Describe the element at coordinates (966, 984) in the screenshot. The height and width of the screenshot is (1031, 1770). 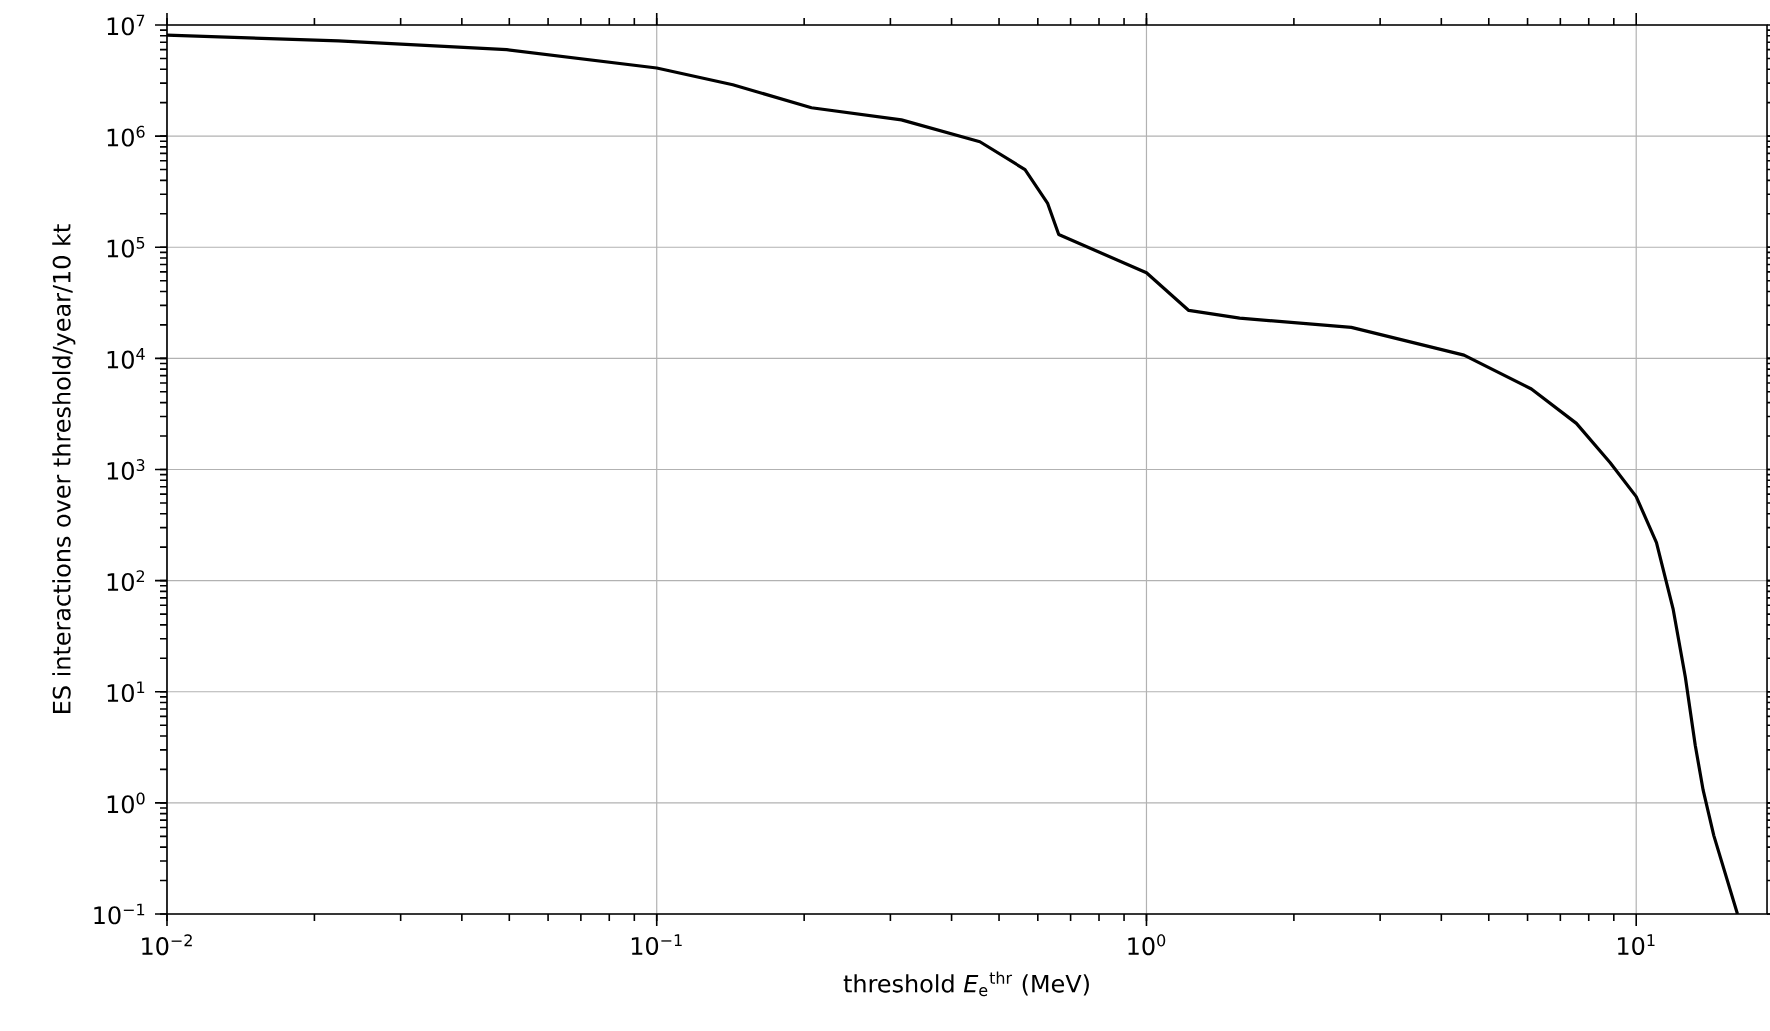
I see `x-axis-title: threshold E$_{e}$$^{thr}$ (MeV)` at that location.